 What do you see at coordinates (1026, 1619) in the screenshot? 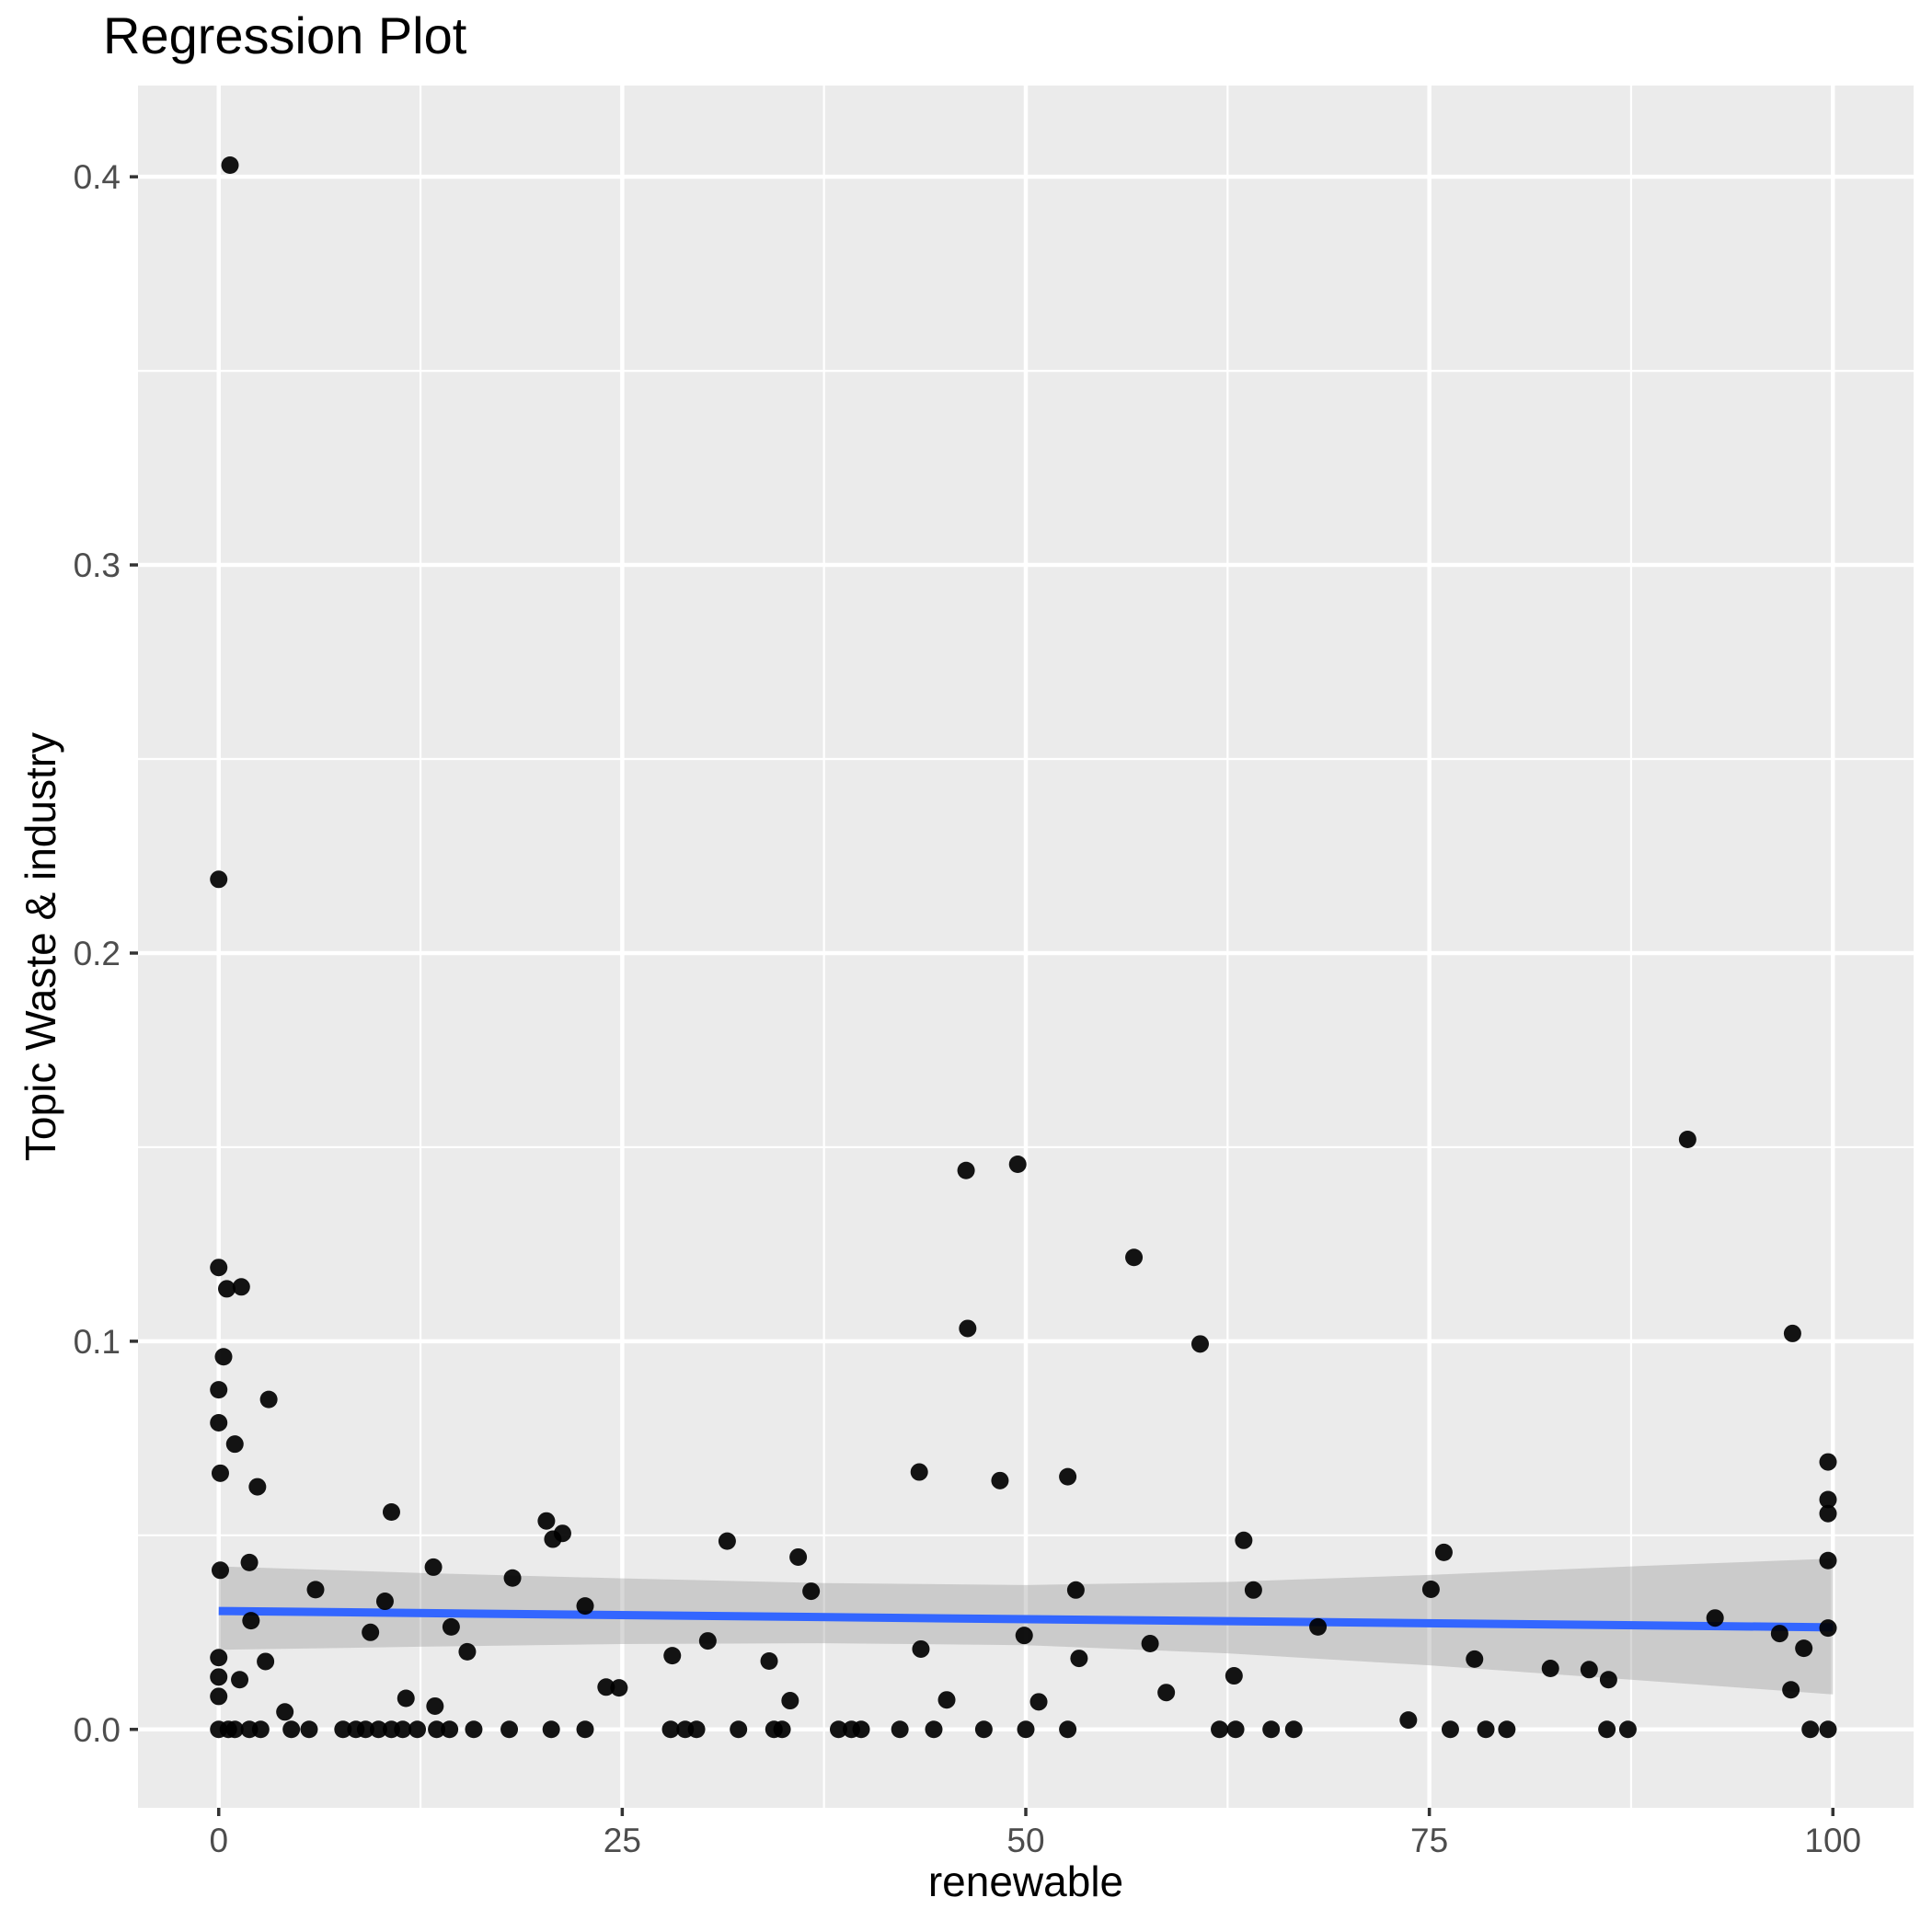
I see `regression-line` at bounding box center [1026, 1619].